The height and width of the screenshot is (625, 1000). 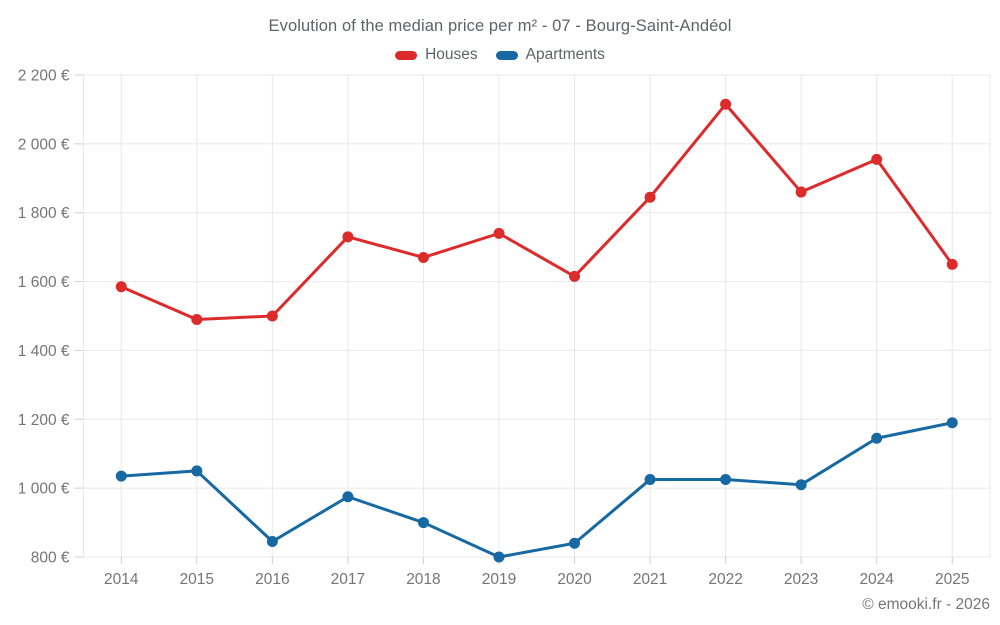 I want to click on legend-label-houses: Houses, so click(x=451, y=54).